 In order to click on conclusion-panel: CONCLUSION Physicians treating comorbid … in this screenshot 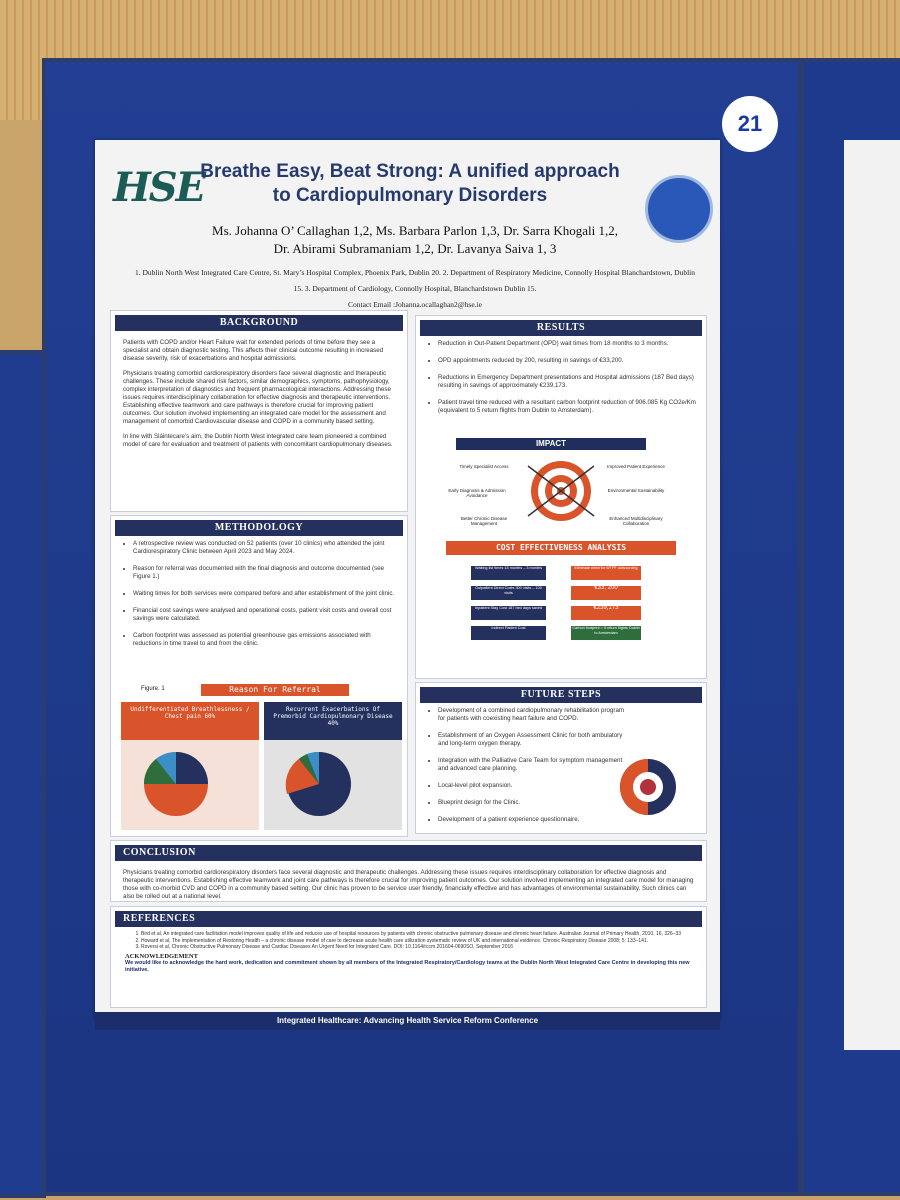, I will do `click(408, 871)`.